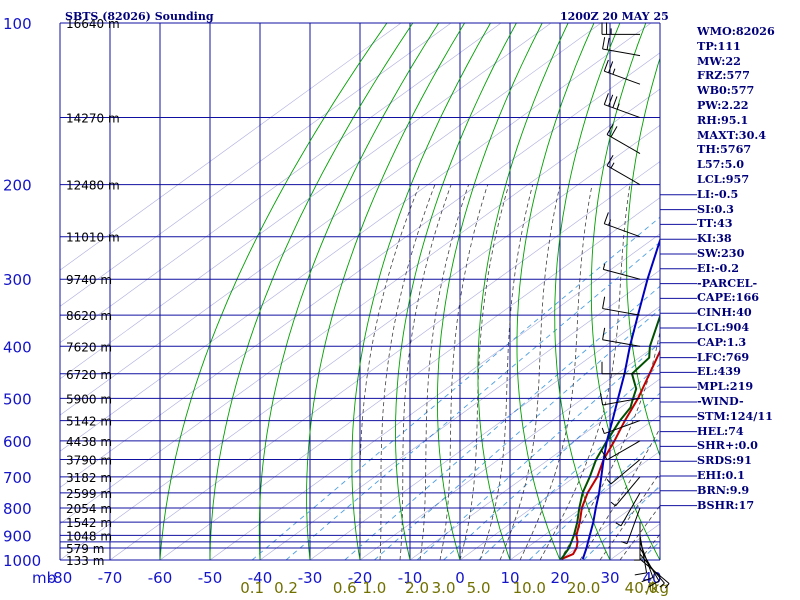 Image resolution: width=800 pixels, height=600 pixels. Describe the element at coordinates (719, 45) in the screenshot. I see `index-line: TP:111` at that location.